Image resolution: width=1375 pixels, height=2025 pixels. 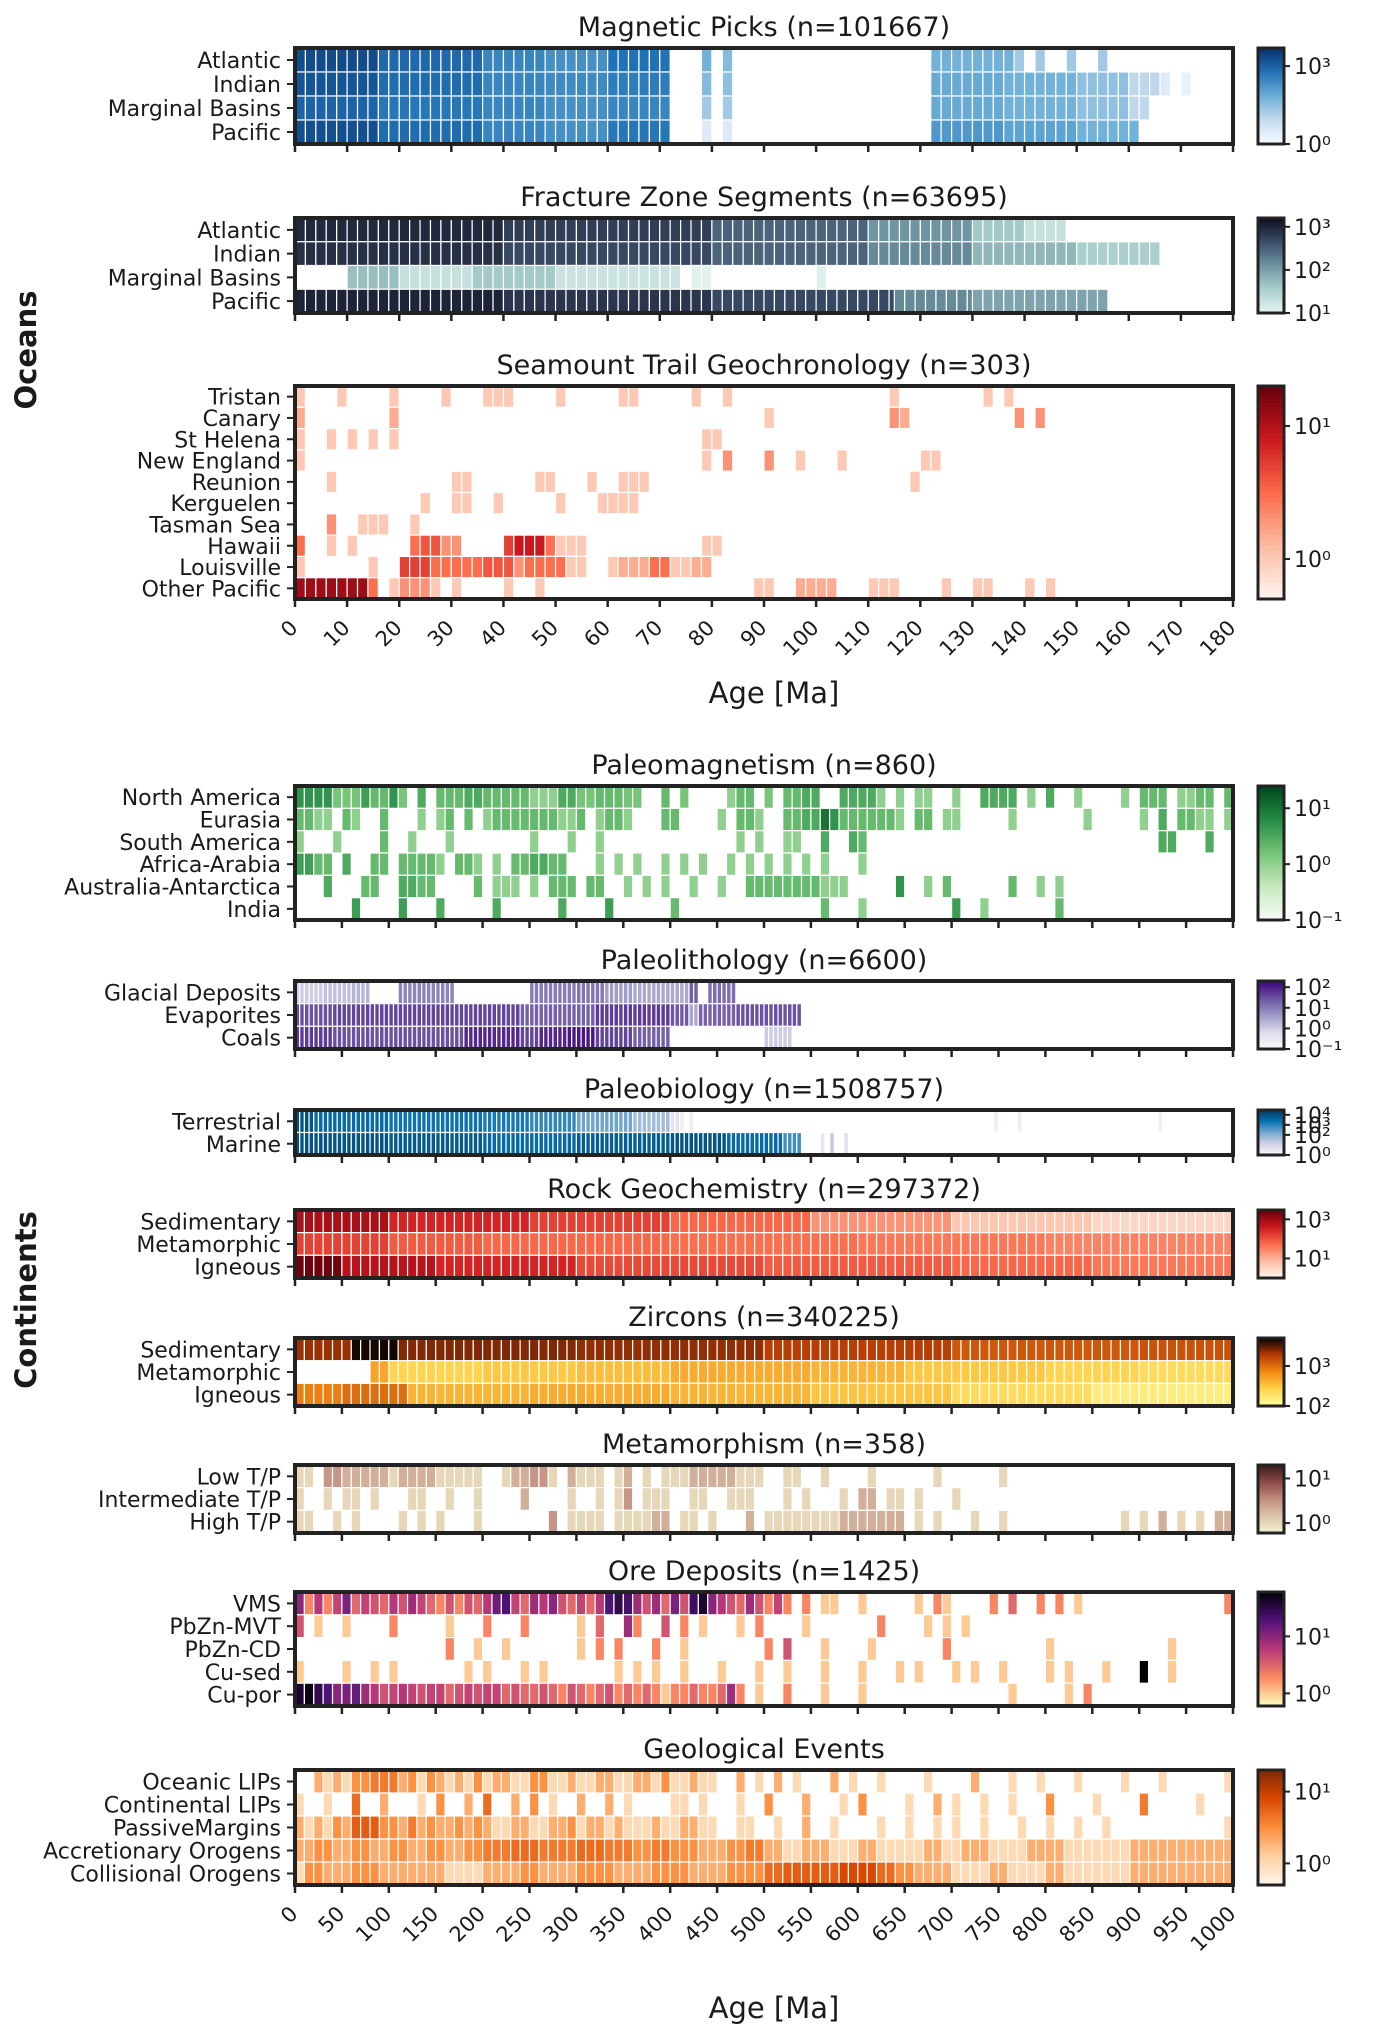 What do you see at coordinates (1009, 638) in the screenshot?
I see `x-tick-label: 140` at bounding box center [1009, 638].